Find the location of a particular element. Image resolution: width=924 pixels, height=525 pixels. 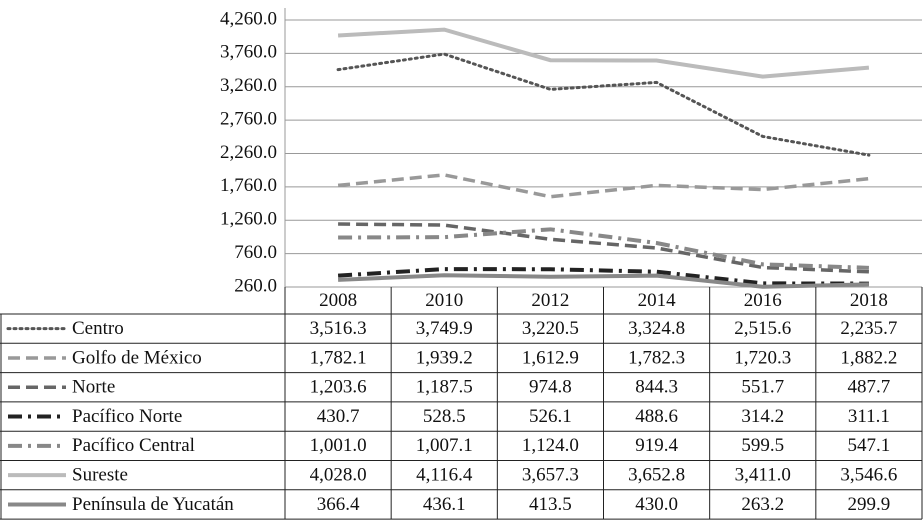

table-cell: 1,124.0 is located at coordinates (550, 445).